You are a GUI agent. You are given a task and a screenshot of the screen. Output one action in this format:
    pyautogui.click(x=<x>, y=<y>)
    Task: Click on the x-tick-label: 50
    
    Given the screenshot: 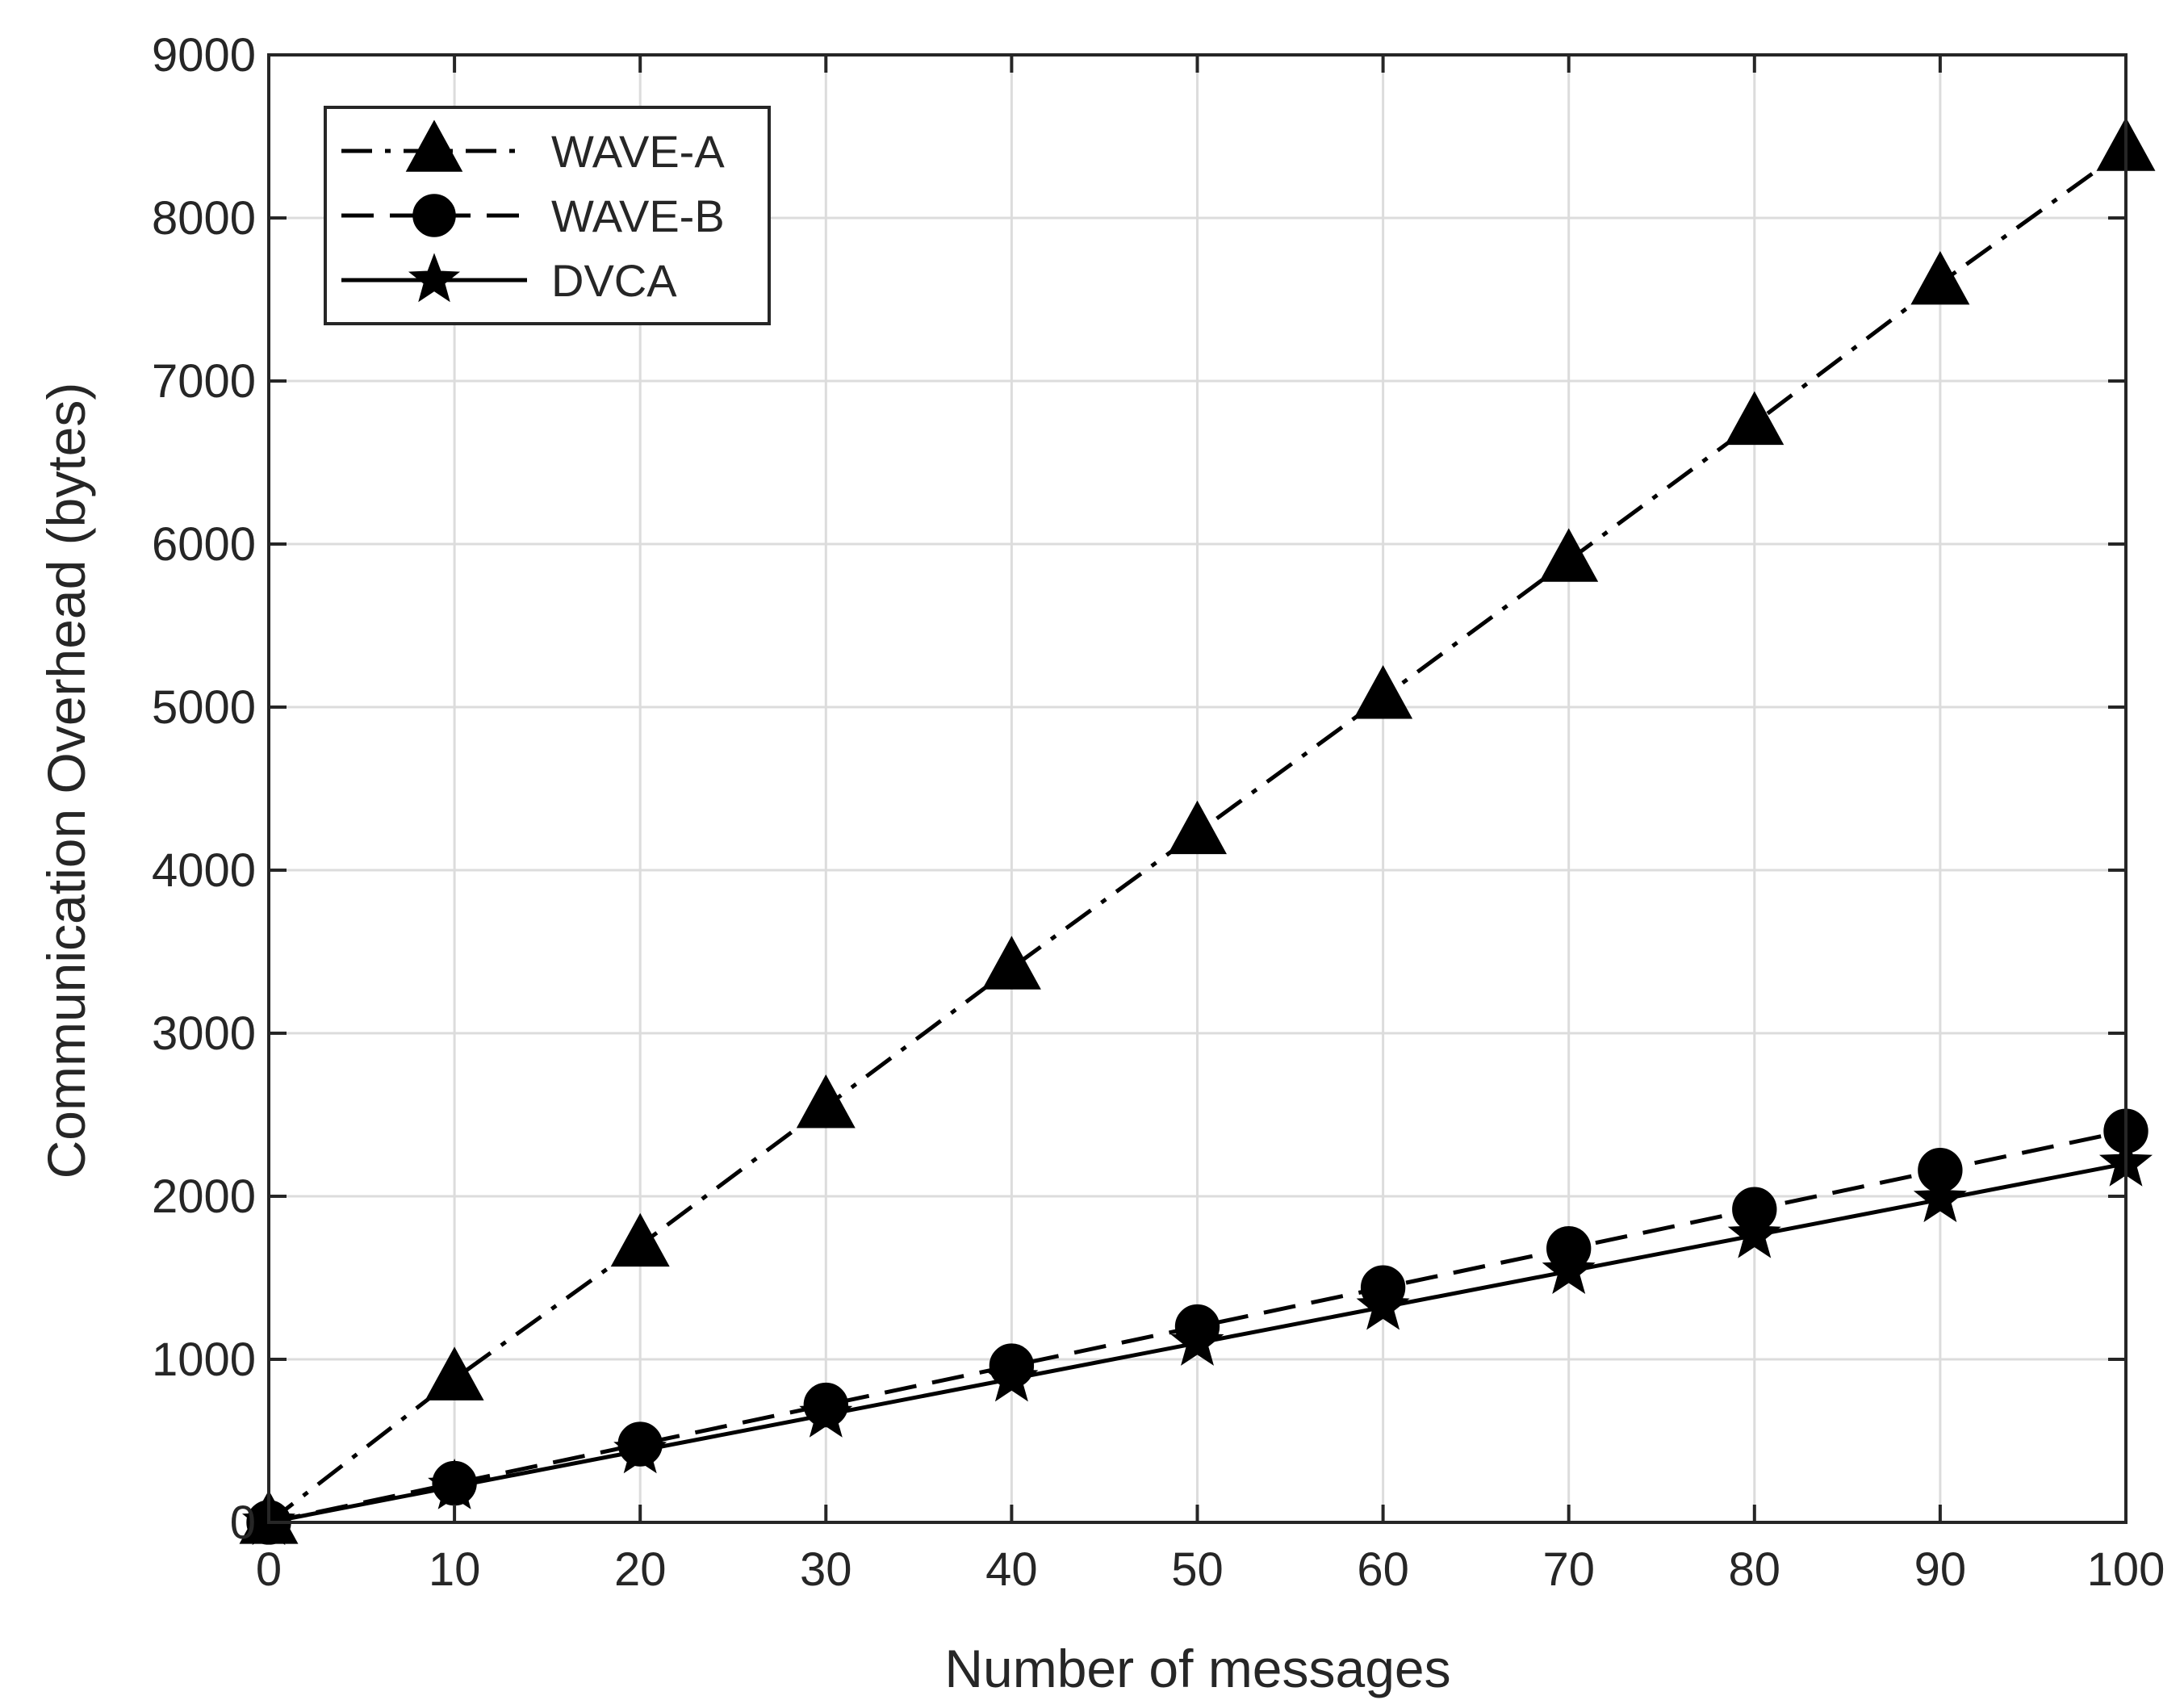 What is the action you would take?
    pyautogui.click(x=1197, y=1570)
    